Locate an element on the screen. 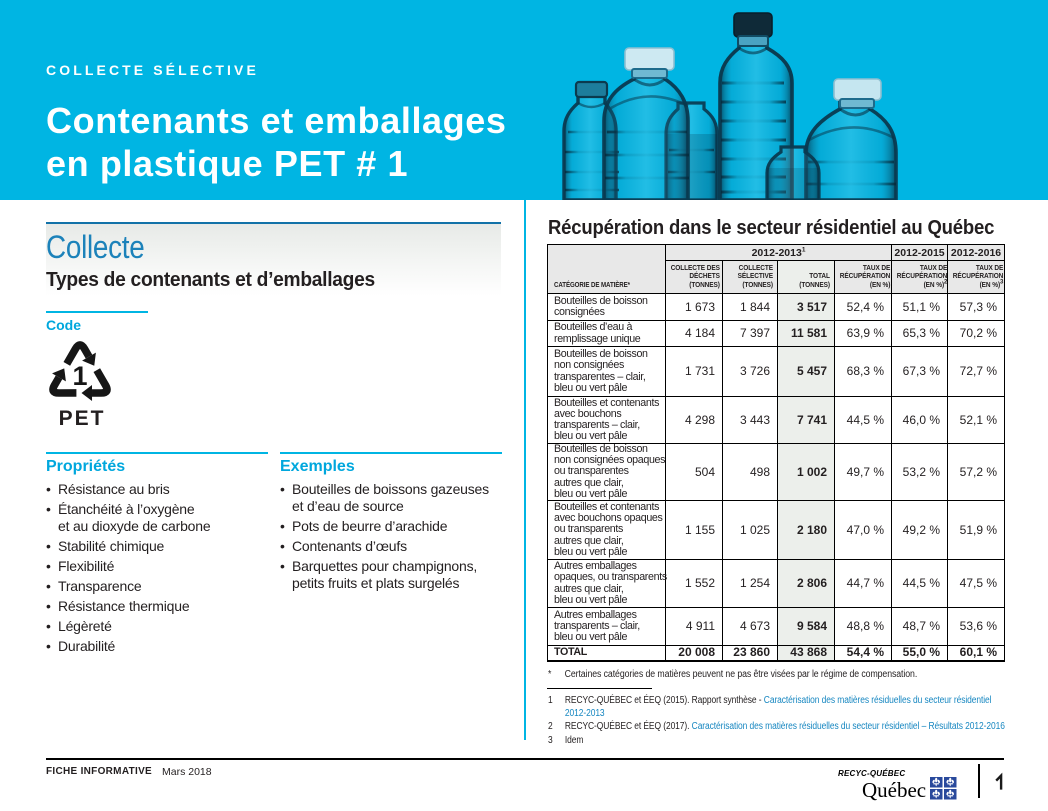 The image size is (1048, 811). svg-text: 1 is located at coordinates (79, 376).